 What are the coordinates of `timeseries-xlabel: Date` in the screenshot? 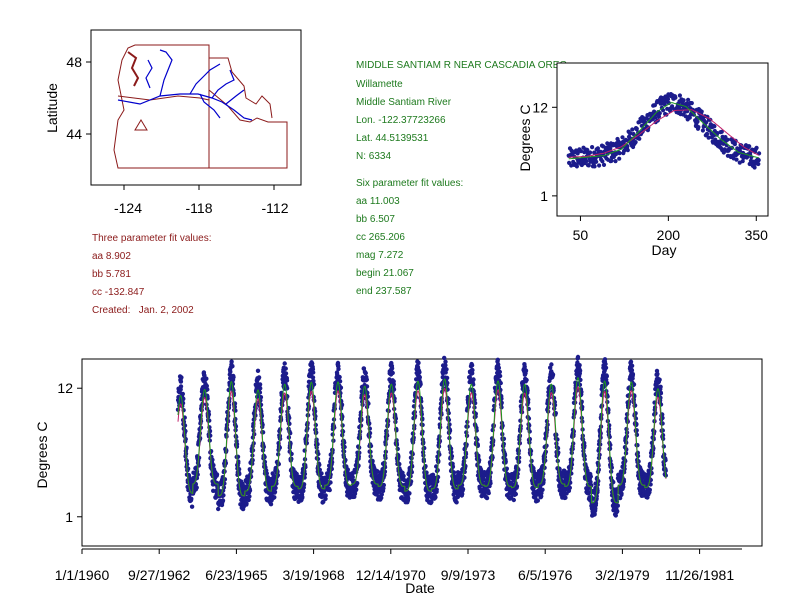 It's located at (420, 588).